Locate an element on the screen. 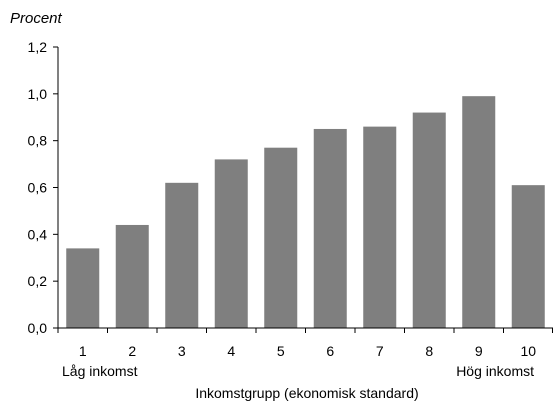 The image size is (553, 403). y-tick-label: 0,6 is located at coordinates (38, 188).